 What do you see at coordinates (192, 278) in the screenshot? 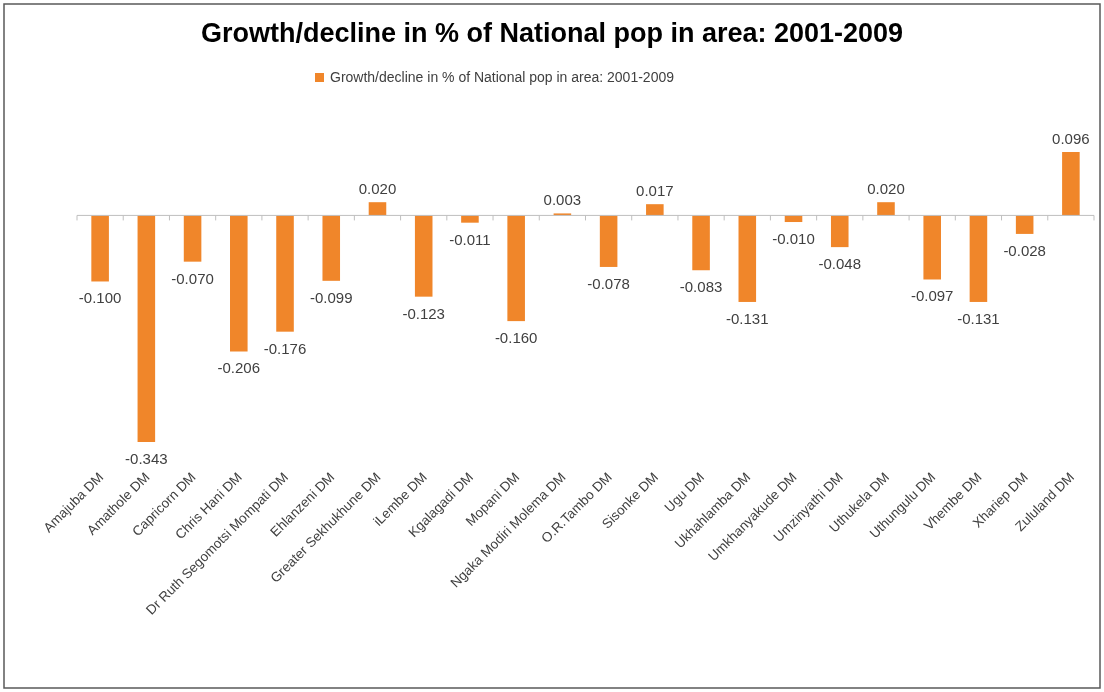
I see `data-label: -0.070` at bounding box center [192, 278].